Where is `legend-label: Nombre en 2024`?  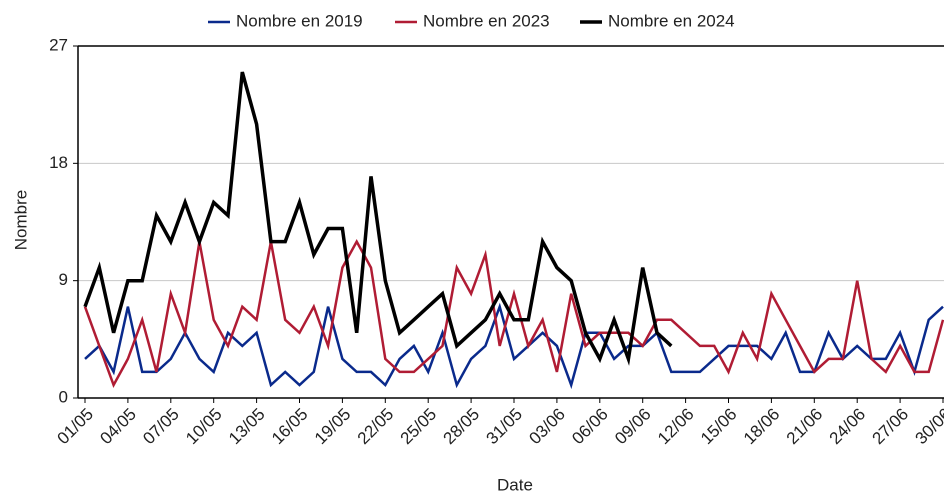
legend-label: Nombre en 2024 is located at coordinates (671, 20).